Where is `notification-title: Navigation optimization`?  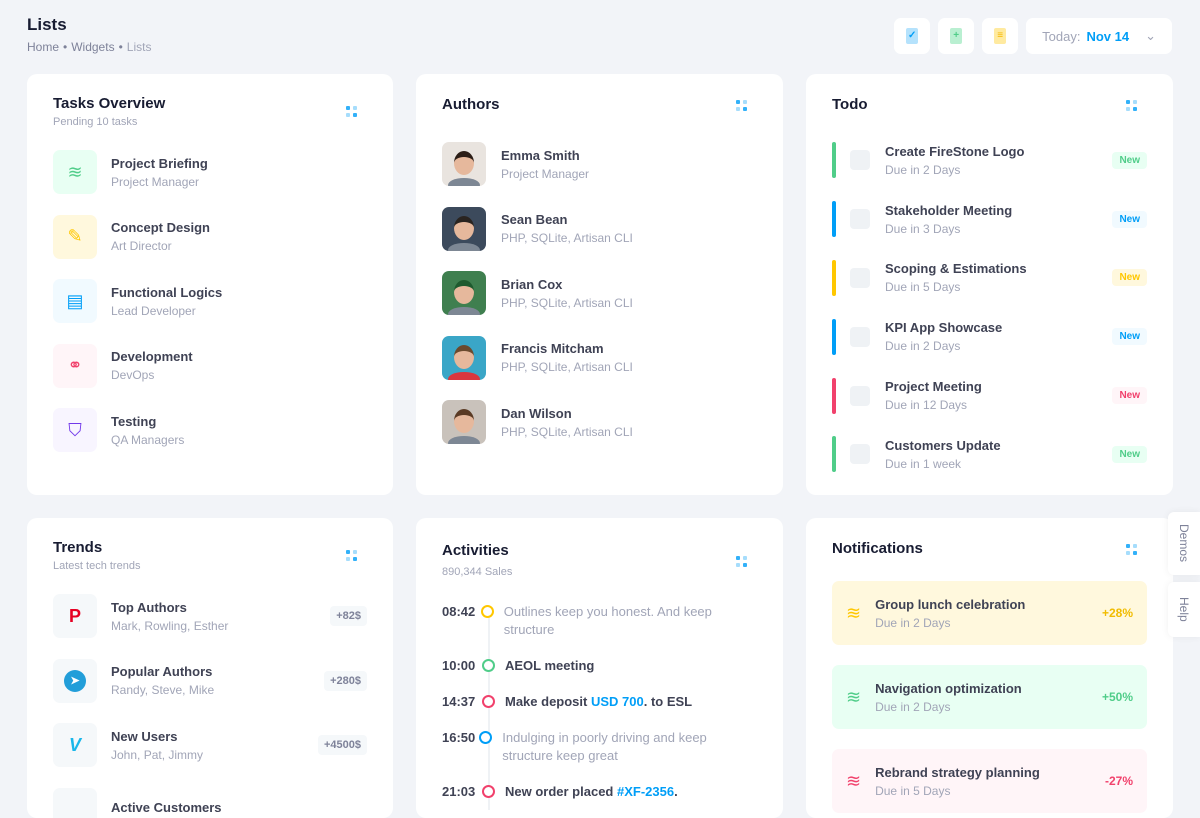
notification-title: Navigation optimization is located at coordinates (948, 688).